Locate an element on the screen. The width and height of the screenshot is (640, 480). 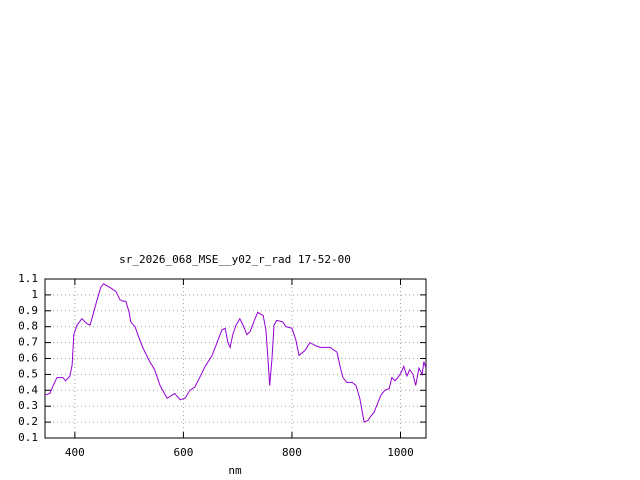
y-tick-label: 0.5 is located at coordinates (28, 373).